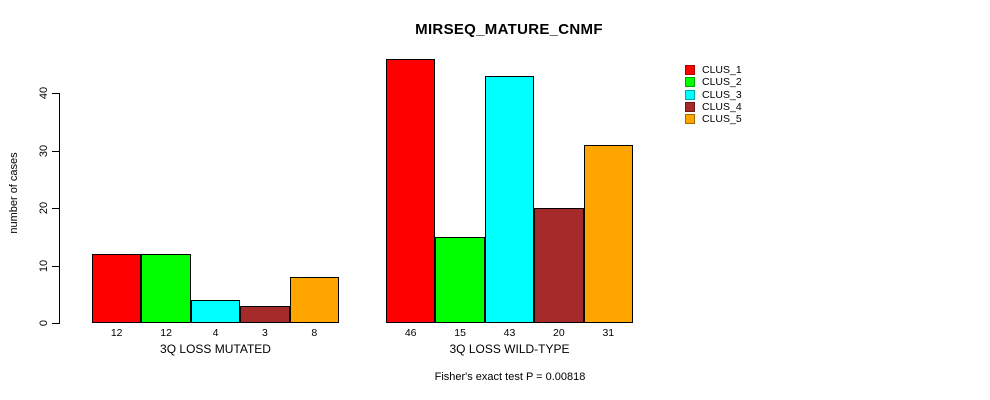  What do you see at coordinates (410, 333) in the screenshot?
I see `bar-value-label: 46` at bounding box center [410, 333].